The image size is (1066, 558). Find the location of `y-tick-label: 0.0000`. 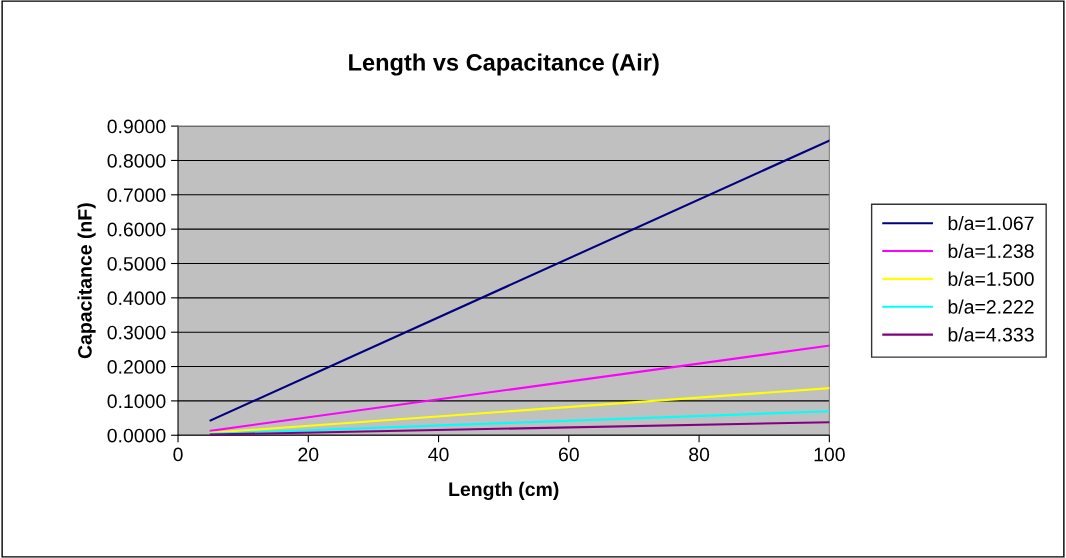

y-tick-label: 0.0000 is located at coordinates (136, 435).